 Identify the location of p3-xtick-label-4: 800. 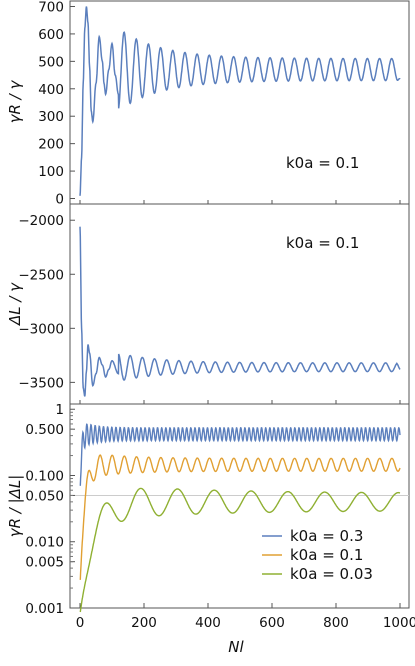
(336, 623).